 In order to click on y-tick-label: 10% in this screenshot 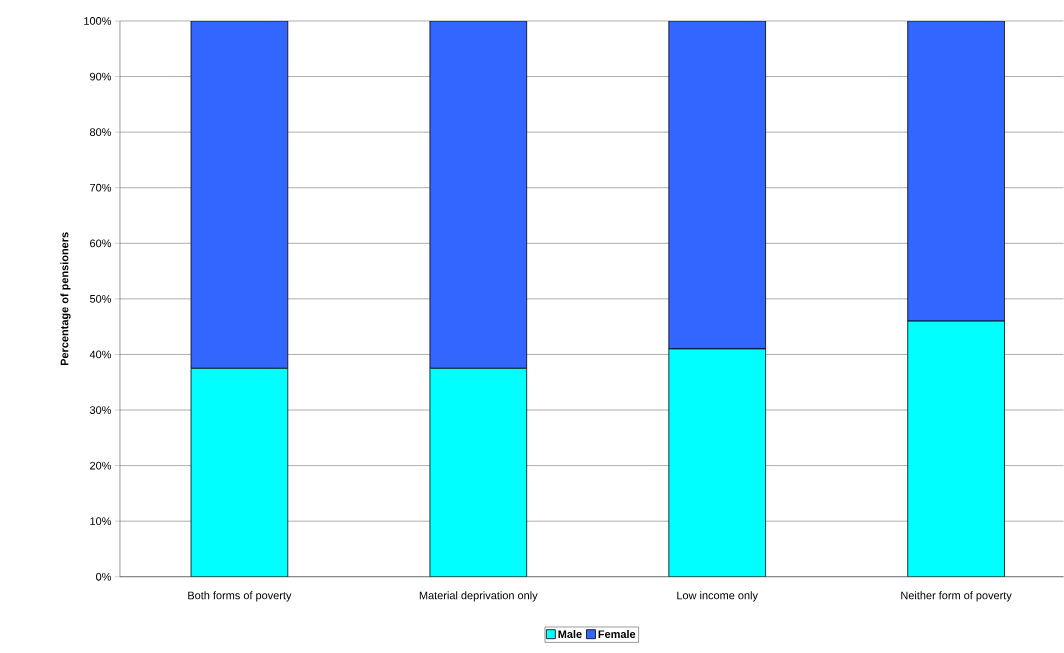, I will do `click(101, 521)`.